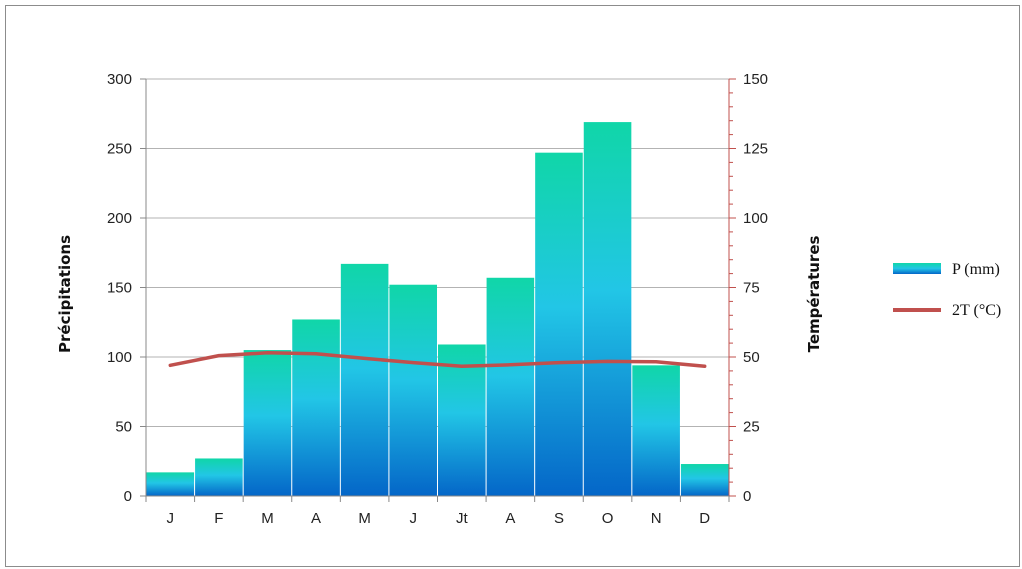  I want to click on x-tick-label: O, so click(608, 518).